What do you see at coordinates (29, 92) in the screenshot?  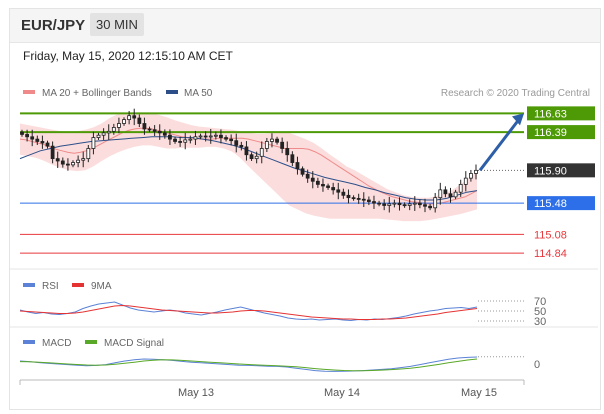 I see `bb-legend-swatch` at bounding box center [29, 92].